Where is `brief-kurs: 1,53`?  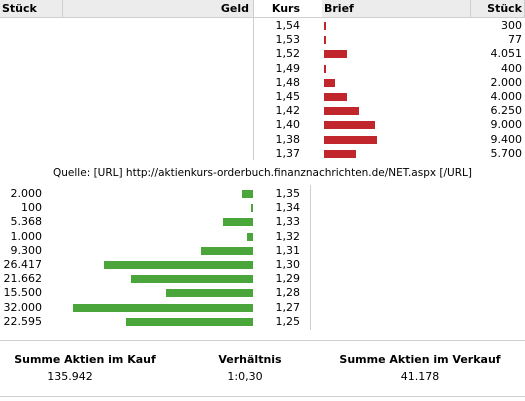
brief-kurs: 1,53 is located at coordinates (288, 40).